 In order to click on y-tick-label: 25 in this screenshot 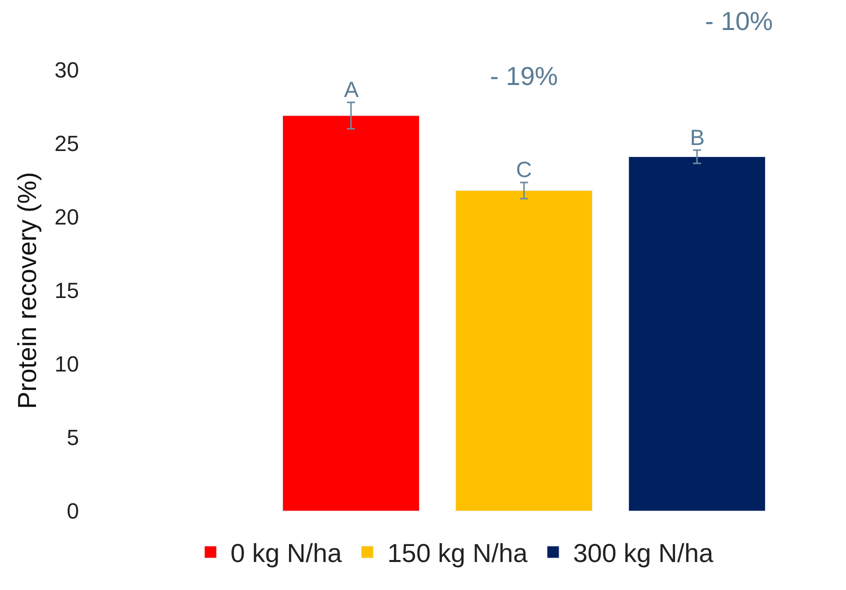, I will do `click(66, 143)`.